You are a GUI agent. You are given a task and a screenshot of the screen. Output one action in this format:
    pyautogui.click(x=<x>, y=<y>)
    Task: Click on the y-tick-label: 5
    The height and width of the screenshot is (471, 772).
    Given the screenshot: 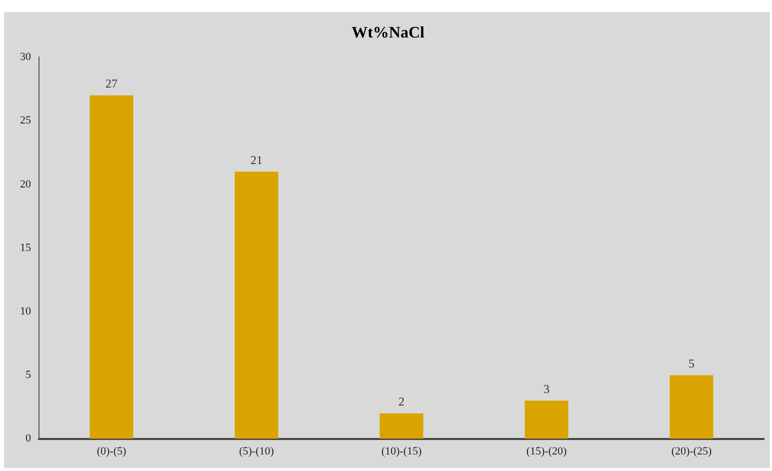 What is the action you would take?
    pyautogui.click(x=29, y=375)
    